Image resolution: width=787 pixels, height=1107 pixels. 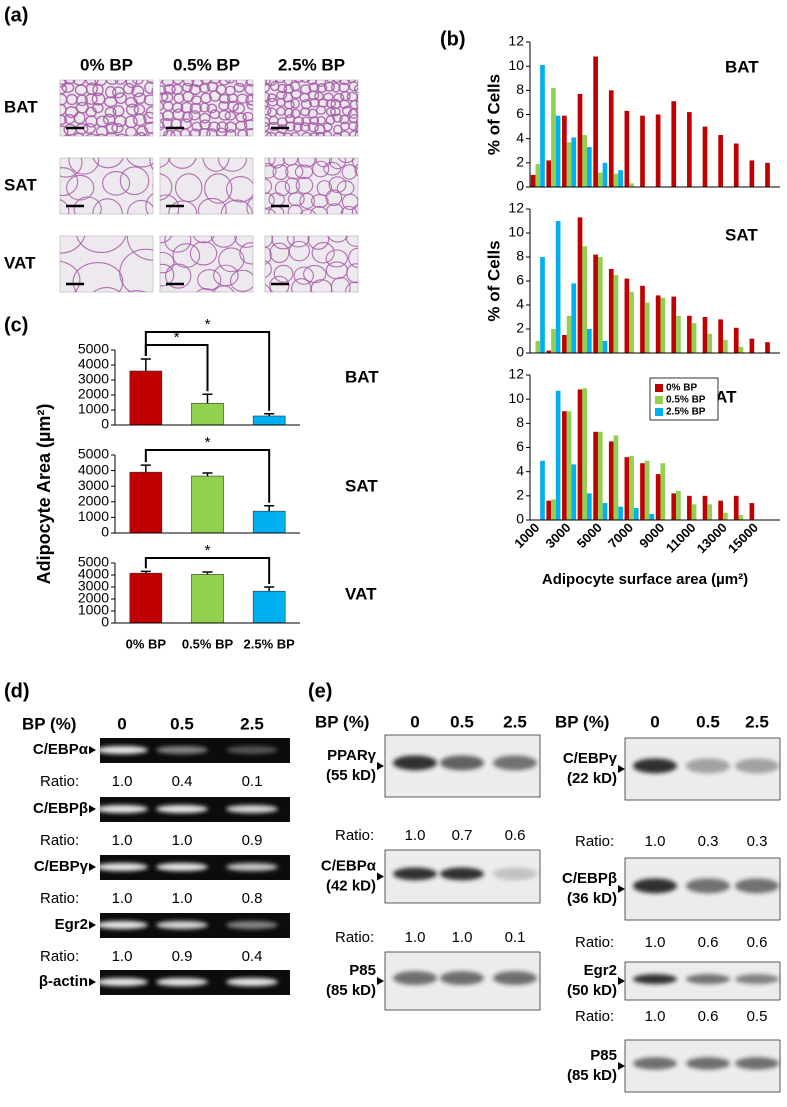 What do you see at coordinates (362, 970) in the screenshot?
I see `protein-label: P85` at bounding box center [362, 970].